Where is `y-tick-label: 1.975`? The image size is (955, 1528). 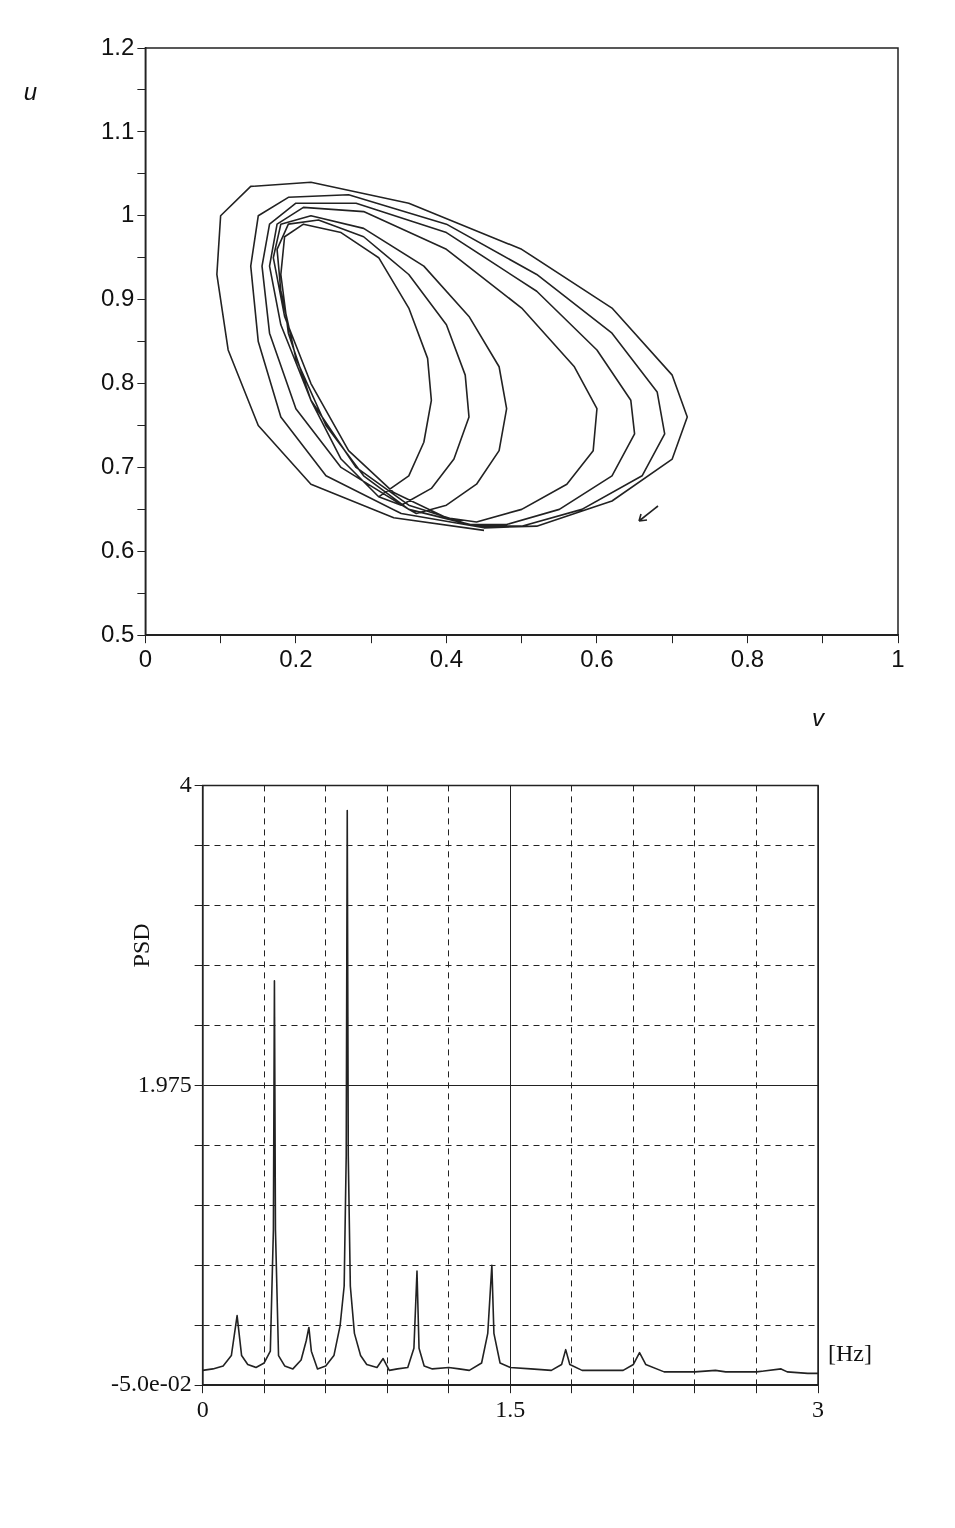
y-tick-label: 1.975 is located at coordinates (164, 1083).